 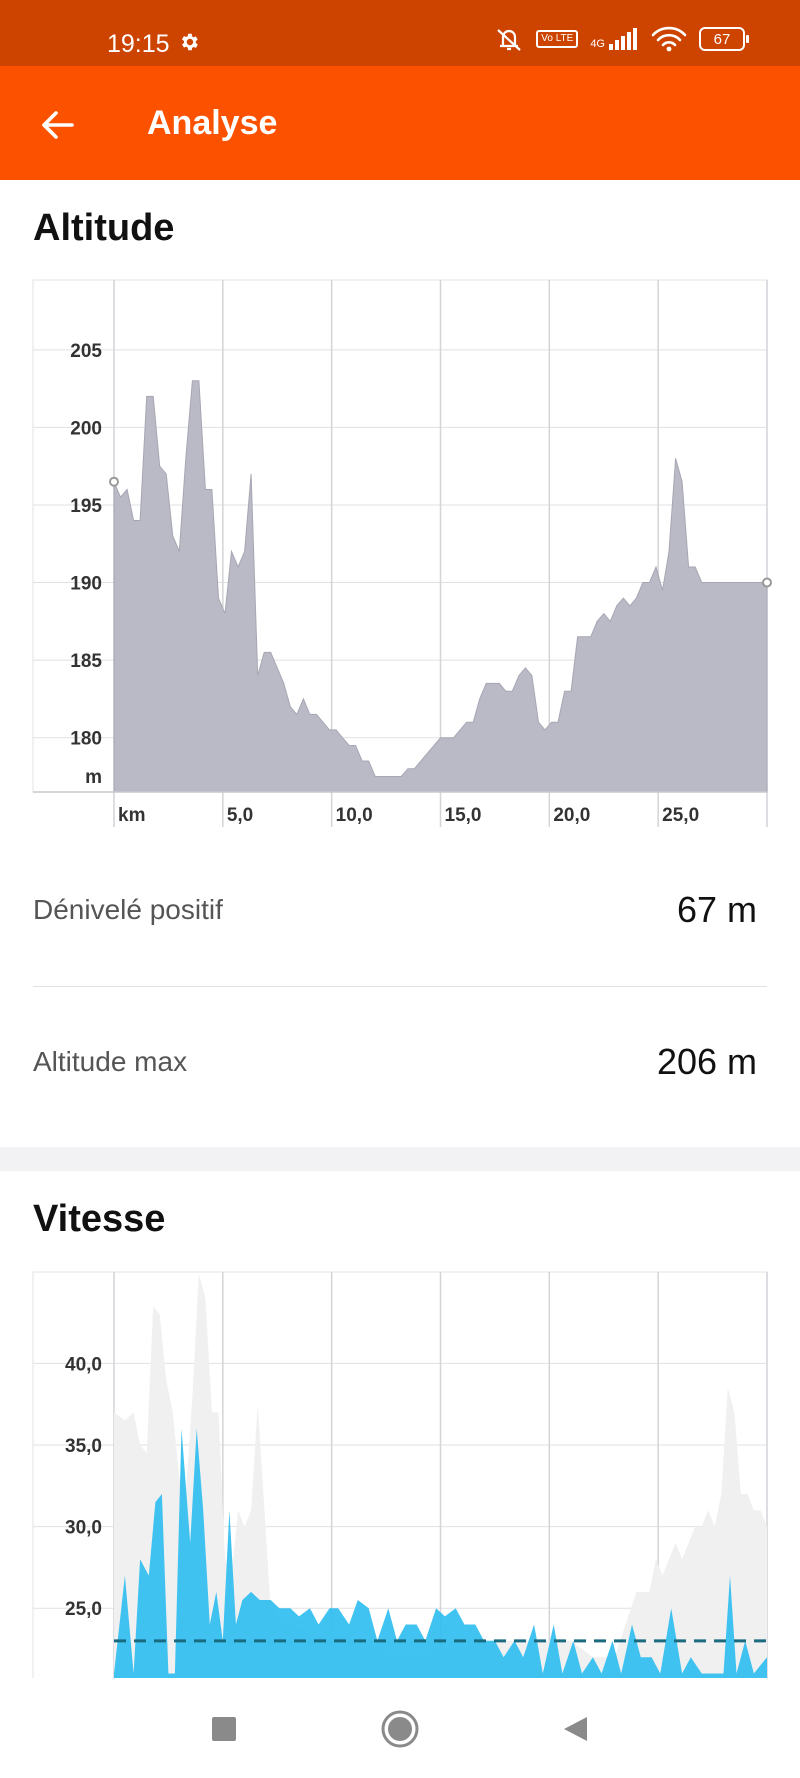 What do you see at coordinates (86, 661) in the screenshot?
I see `y-tick-label: 185` at bounding box center [86, 661].